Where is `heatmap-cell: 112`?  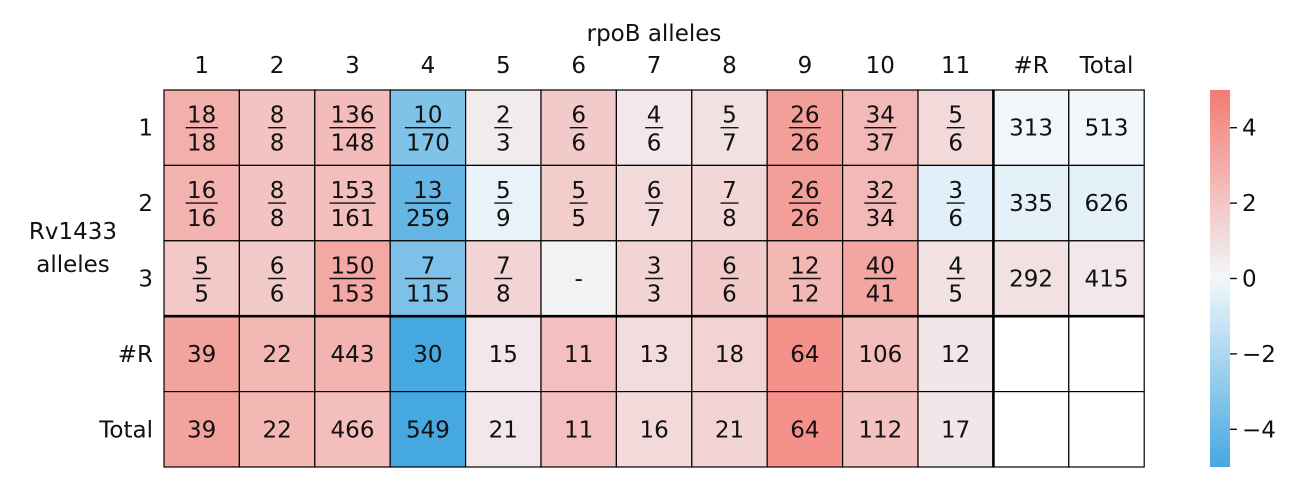 heatmap-cell: 112 is located at coordinates (880, 429).